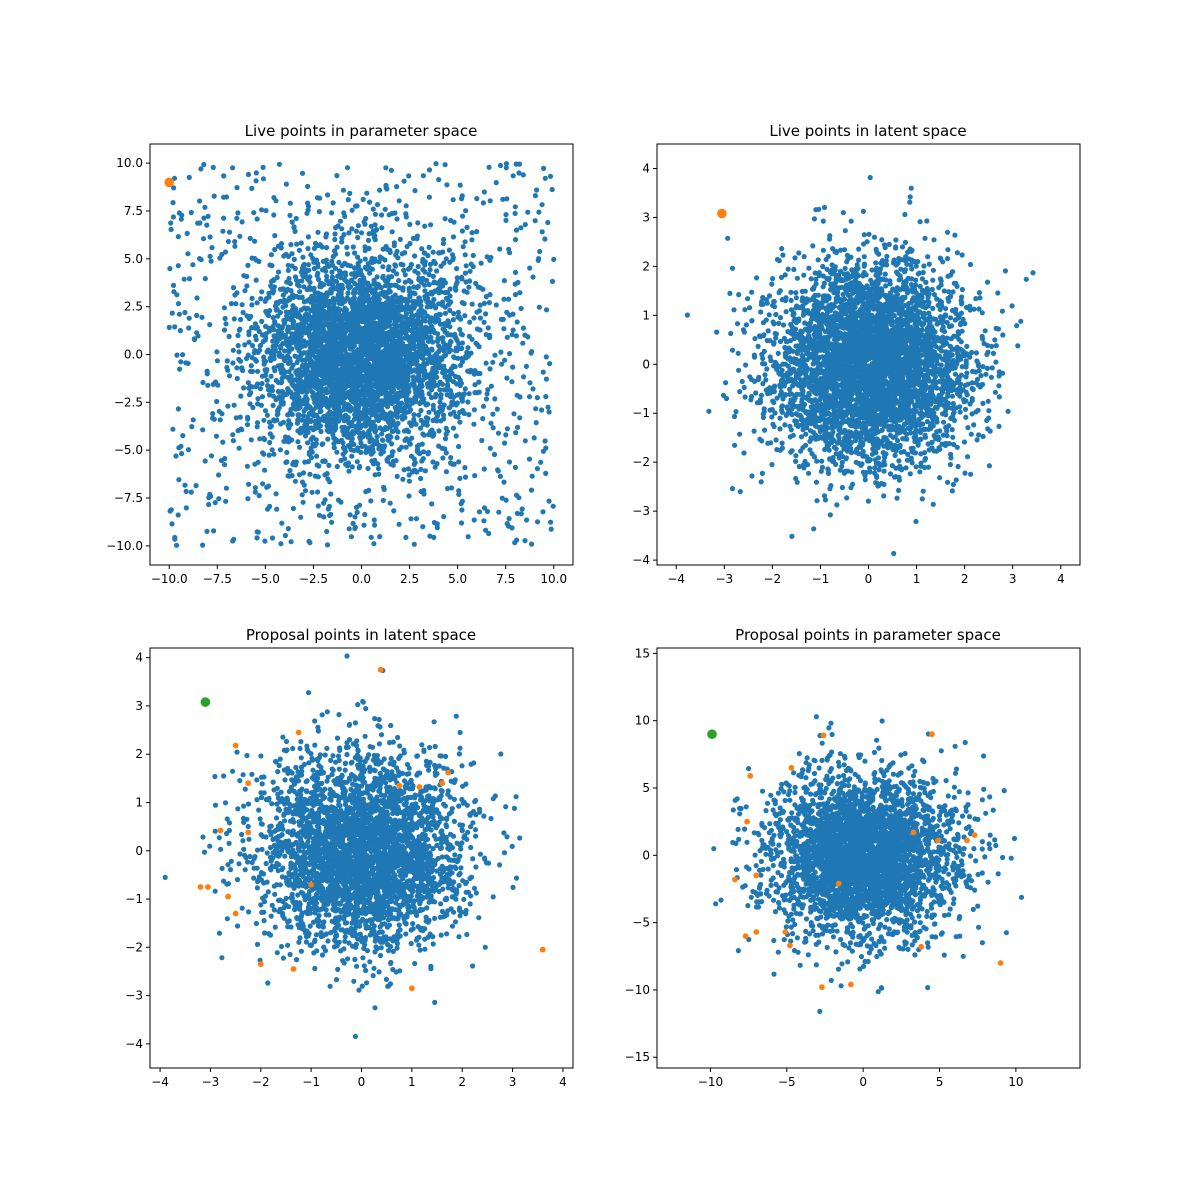 This screenshot has height=1204, width=1200. What do you see at coordinates (867, 131) in the screenshot?
I see `panel-title: Live points in latent space` at bounding box center [867, 131].